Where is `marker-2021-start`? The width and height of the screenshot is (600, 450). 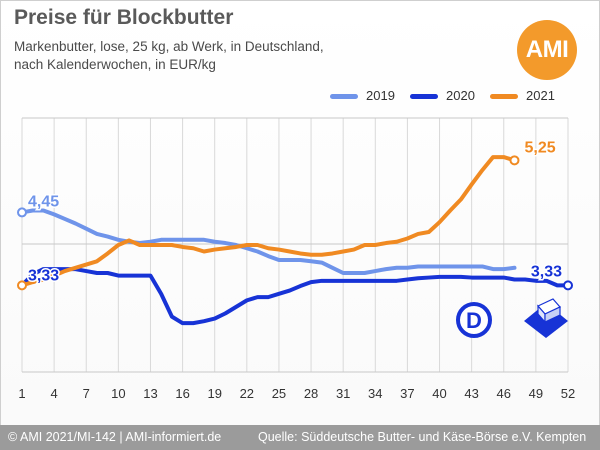 marker-2021-start is located at coordinates (22, 285).